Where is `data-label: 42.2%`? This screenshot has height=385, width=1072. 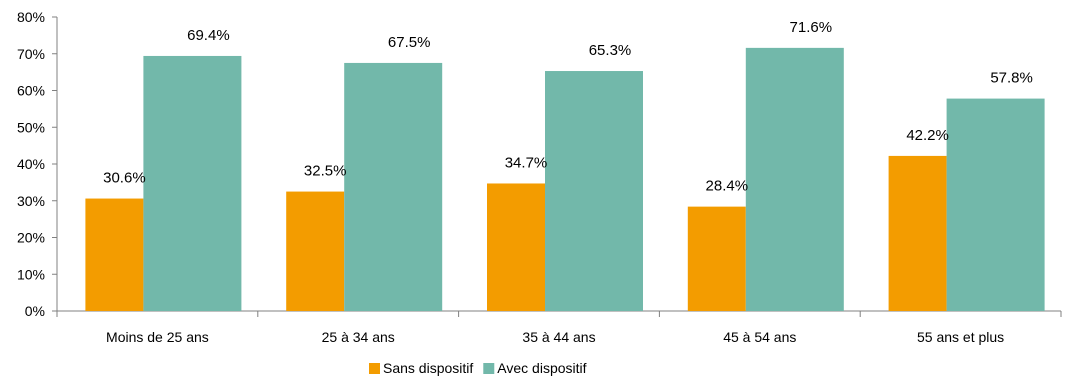 data-label: 42.2% is located at coordinates (927, 135).